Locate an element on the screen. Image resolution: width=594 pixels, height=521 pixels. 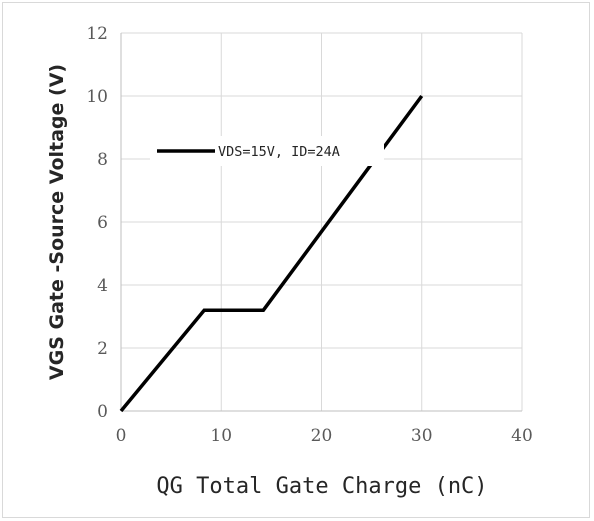
y-tick-label: 0 is located at coordinates (102, 412).